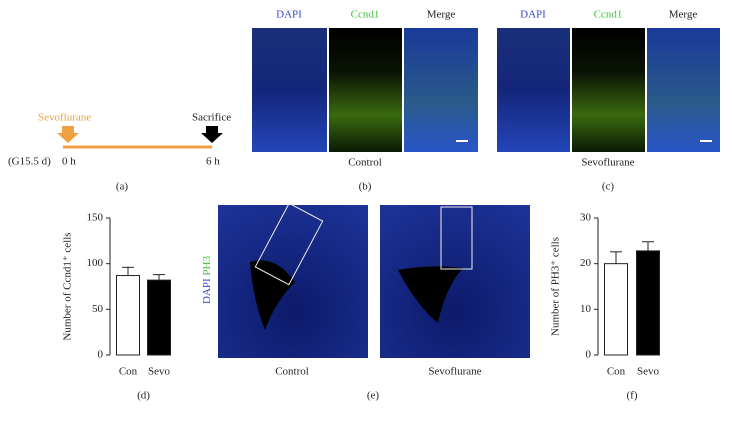 This screenshot has height=424, width=732. What do you see at coordinates (586, 309) in the screenshot?
I see `y-tick-label: 10` at bounding box center [586, 309].